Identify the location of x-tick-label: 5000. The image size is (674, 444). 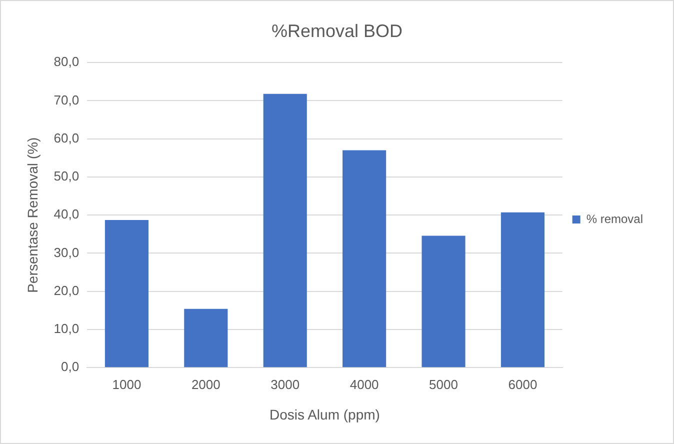
(443, 384).